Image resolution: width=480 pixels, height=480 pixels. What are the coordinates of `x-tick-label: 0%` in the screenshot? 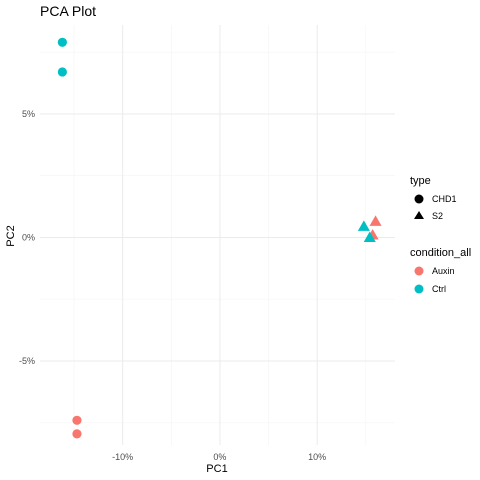 It's located at (219, 457).